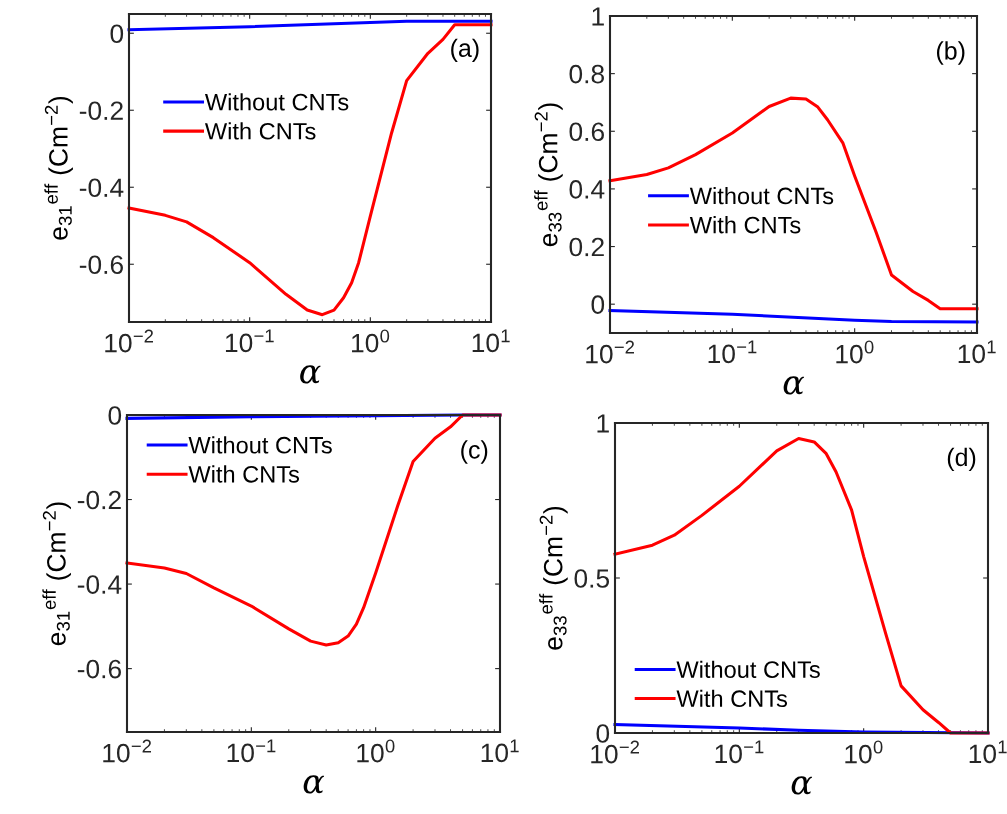 Image resolution: width=1007 pixels, height=814 pixels. Describe the element at coordinates (465, 50) in the screenshot. I see `annotation: (a)` at that location.